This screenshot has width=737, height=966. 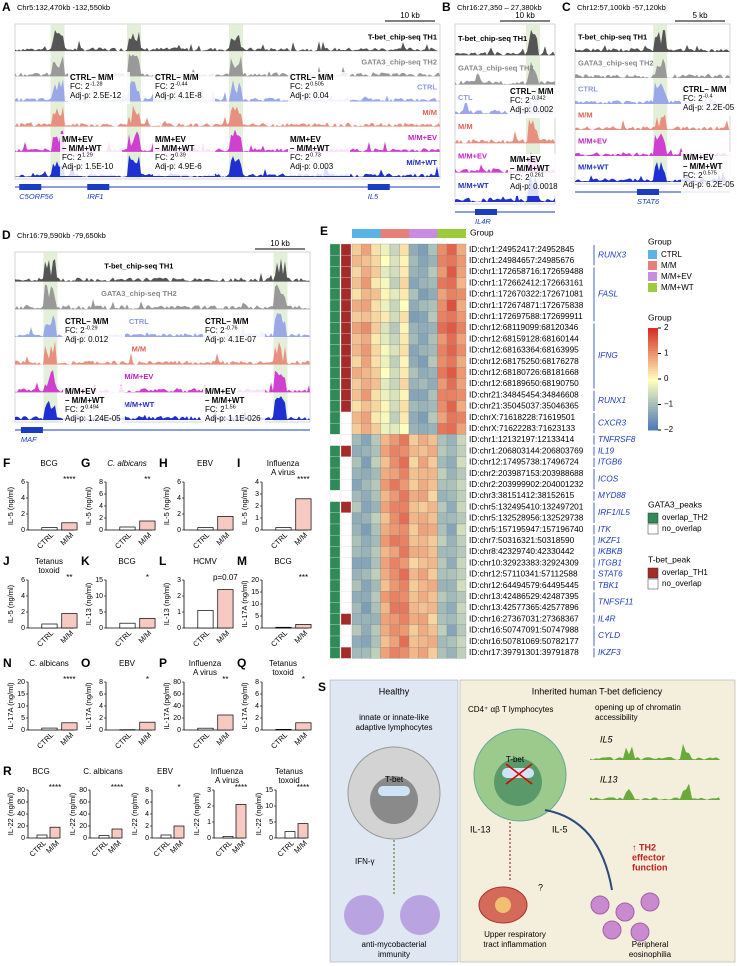 I want to click on panel-letter: S, so click(x=322, y=687).